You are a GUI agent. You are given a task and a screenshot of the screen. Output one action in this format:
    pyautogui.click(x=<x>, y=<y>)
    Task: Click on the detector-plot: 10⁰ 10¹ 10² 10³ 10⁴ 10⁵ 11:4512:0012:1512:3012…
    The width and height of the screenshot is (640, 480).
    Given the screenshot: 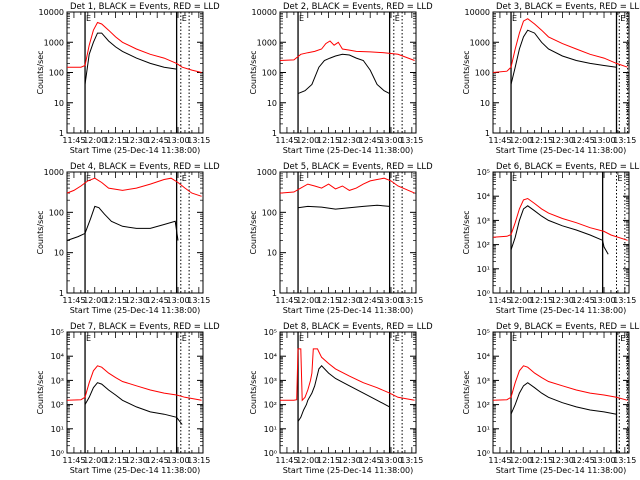 What is the action you would take?
    pyautogui.click(x=341, y=398)
    